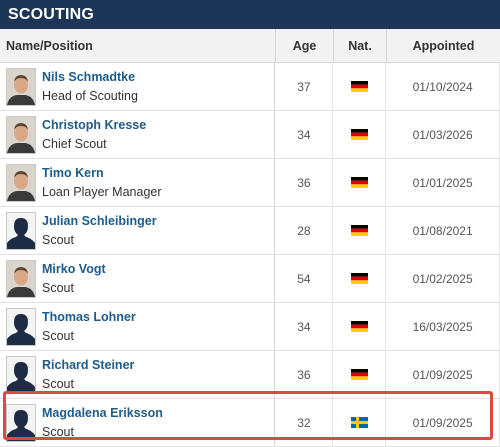  I want to click on age-cell: 54, so click(304, 278).